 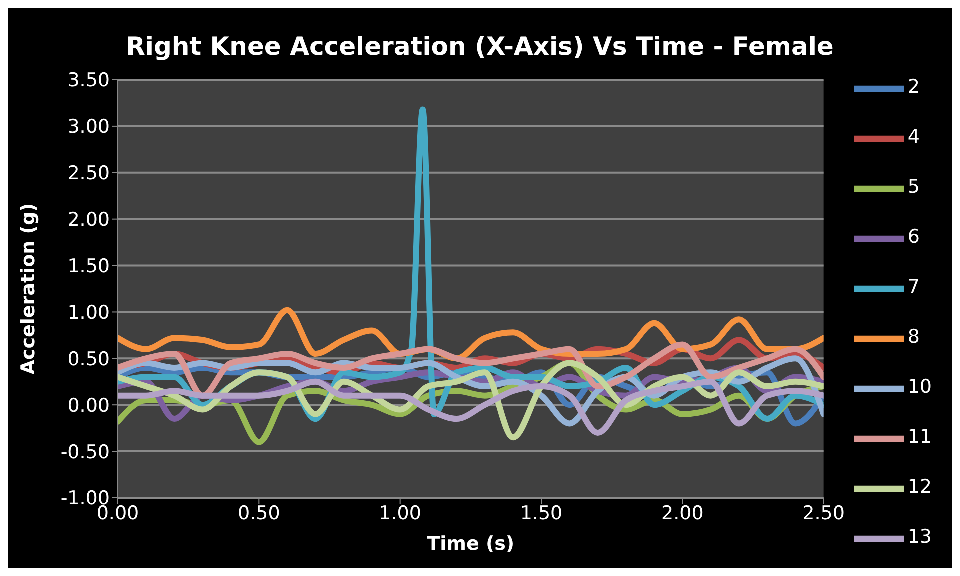 I want to click on y-tick-label: 3.00, so click(x=89, y=127).